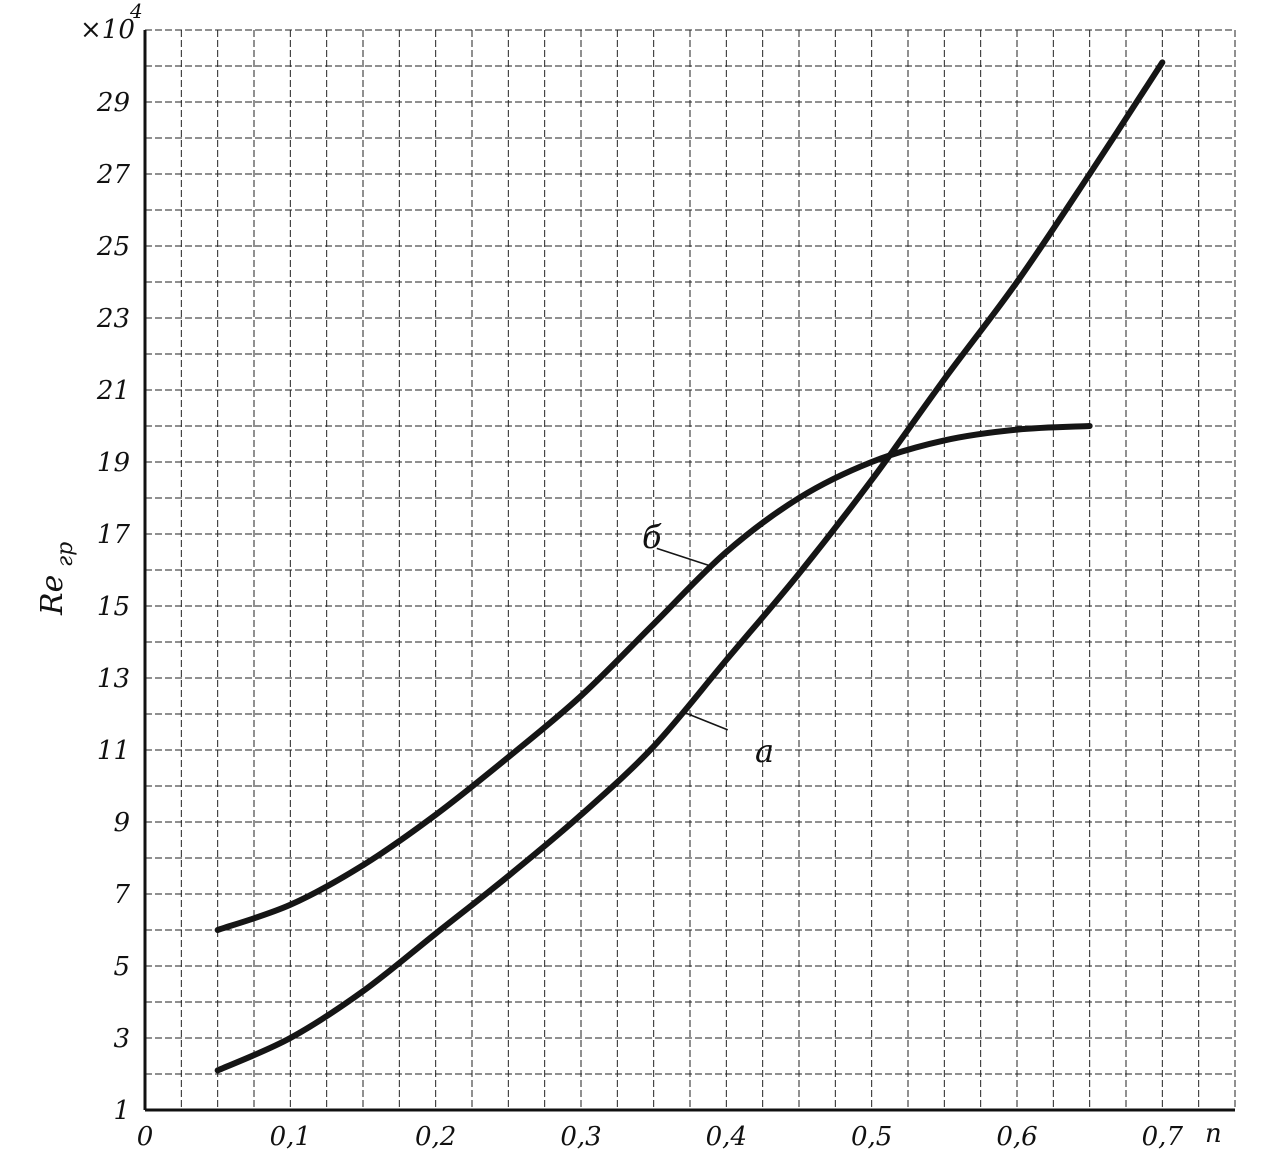 This screenshot has height=1161, width=1267. Describe the element at coordinates (145, 1137) in the screenshot. I see `x-tick-label: 0` at that location.